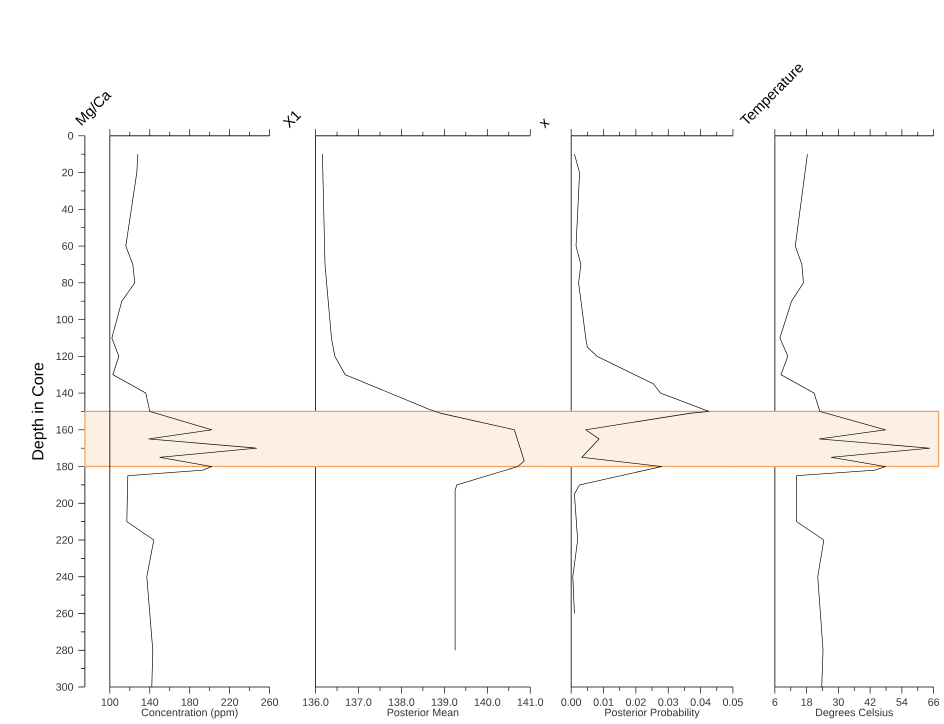  I want to click on y-tick-label: 240, so click(65, 577).